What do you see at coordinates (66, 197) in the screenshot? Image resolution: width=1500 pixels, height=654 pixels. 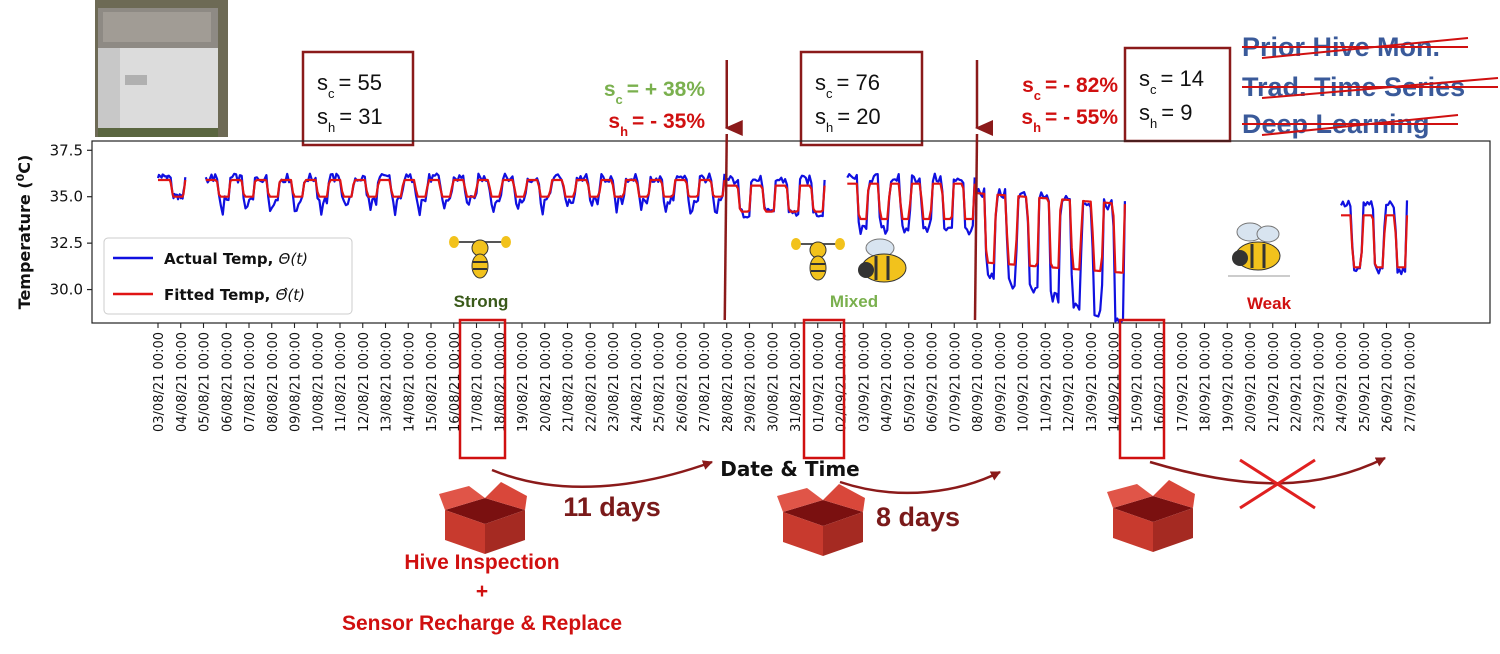 I see `y-tick-label: 35.0` at bounding box center [66, 197].